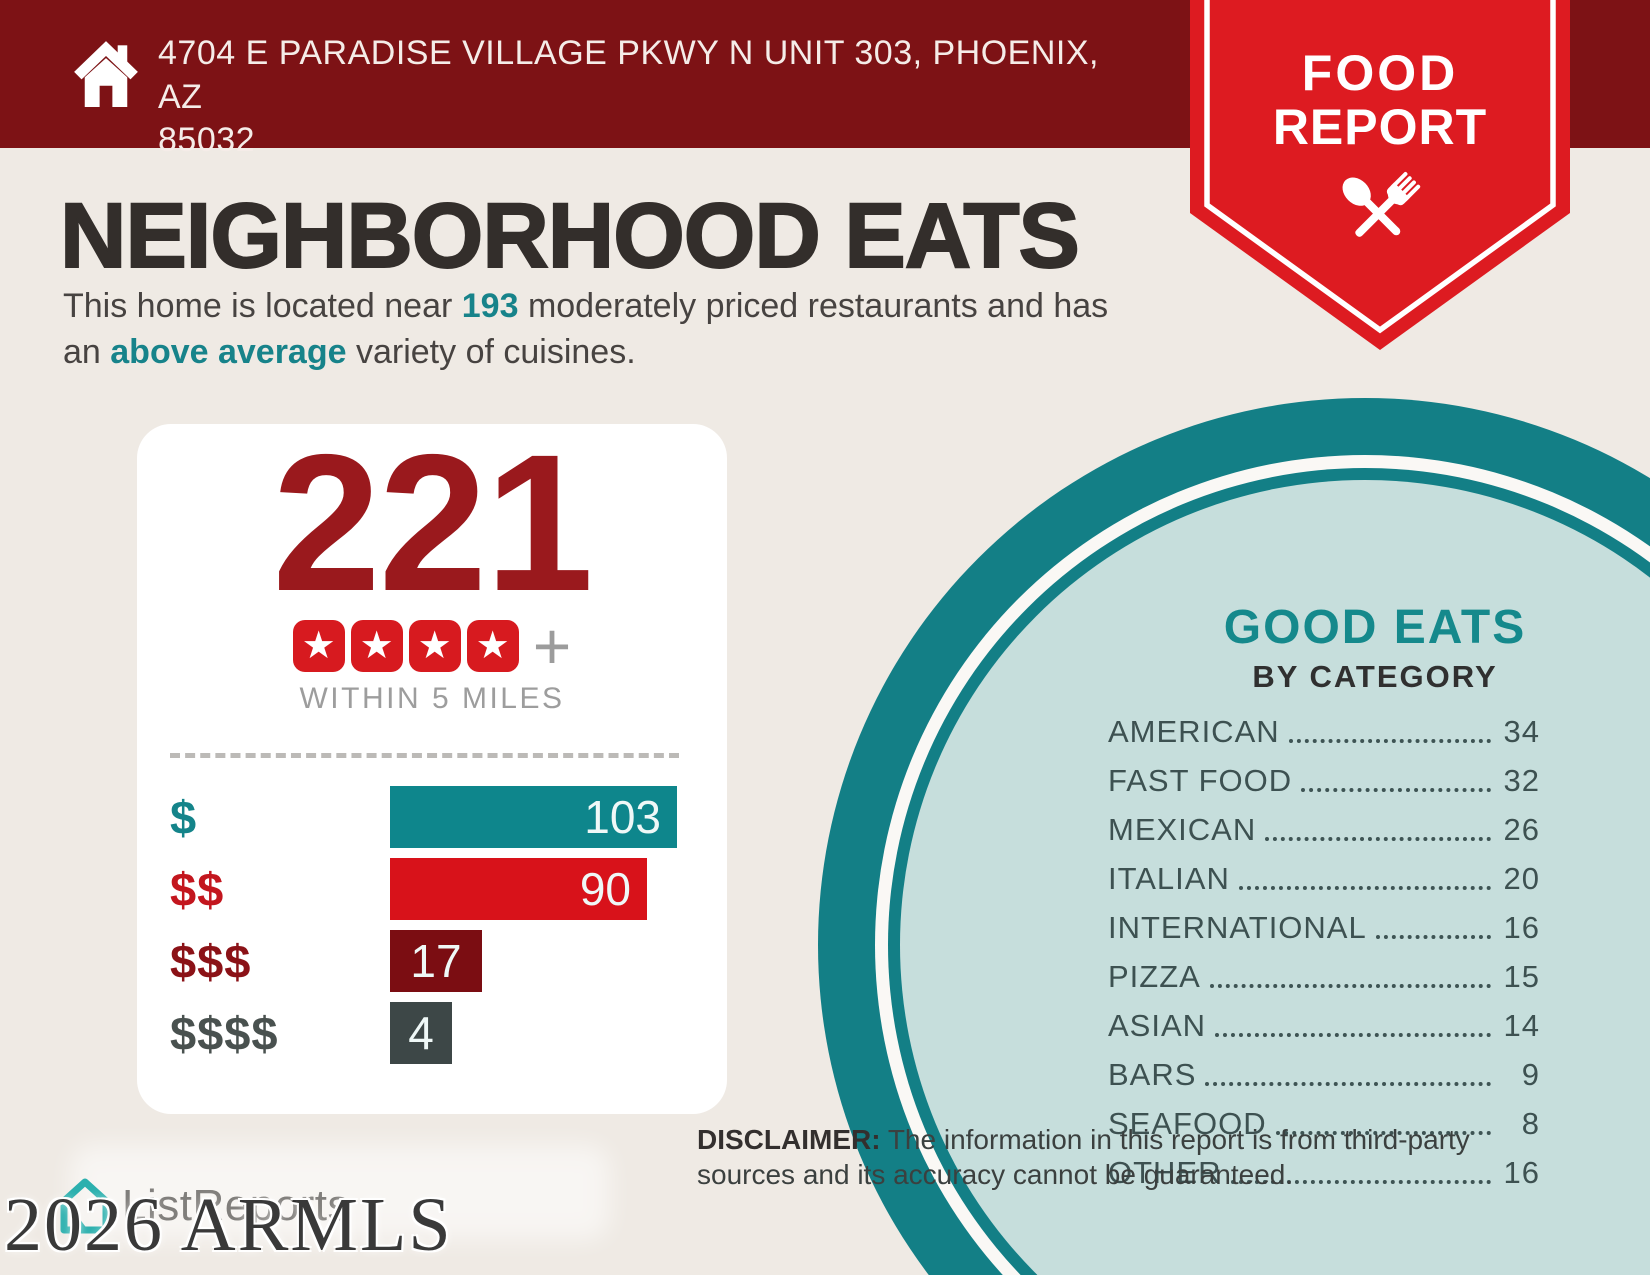 This screenshot has width=1650, height=1275. What do you see at coordinates (1200, 780) in the screenshot?
I see `category-label: FAST FOOD` at bounding box center [1200, 780].